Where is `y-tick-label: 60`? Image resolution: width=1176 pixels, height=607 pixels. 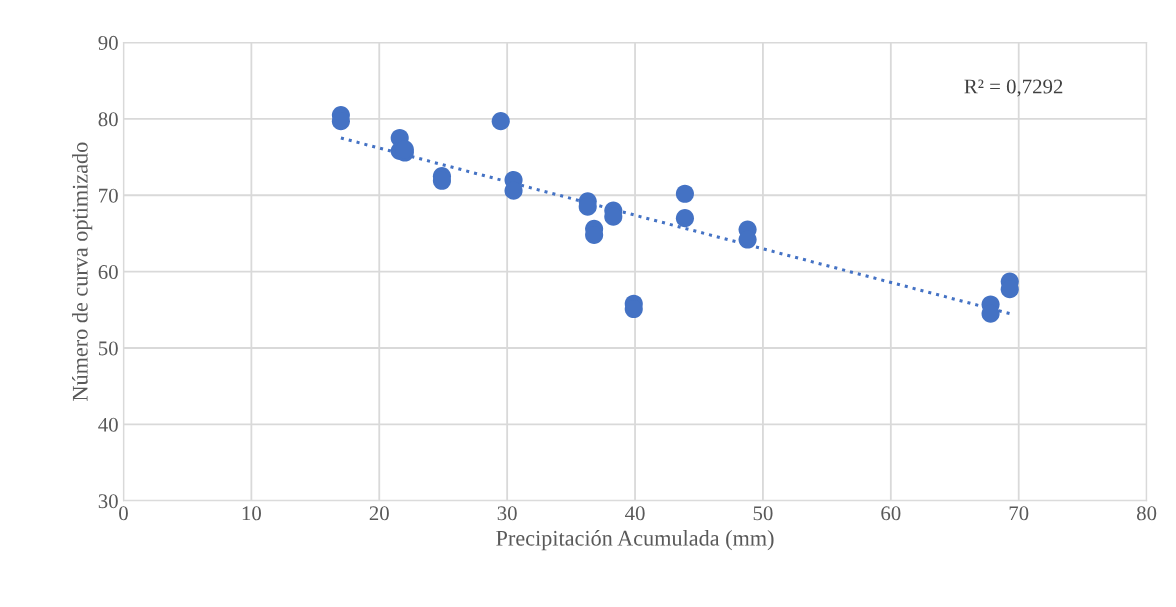
y-tick-label: 60 is located at coordinates (108, 272).